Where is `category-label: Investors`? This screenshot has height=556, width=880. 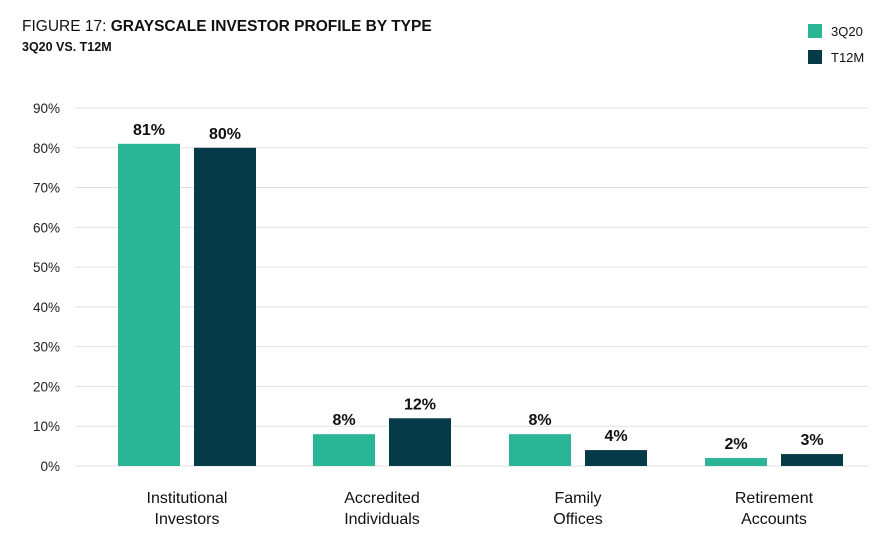 category-label: Investors is located at coordinates (187, 519).